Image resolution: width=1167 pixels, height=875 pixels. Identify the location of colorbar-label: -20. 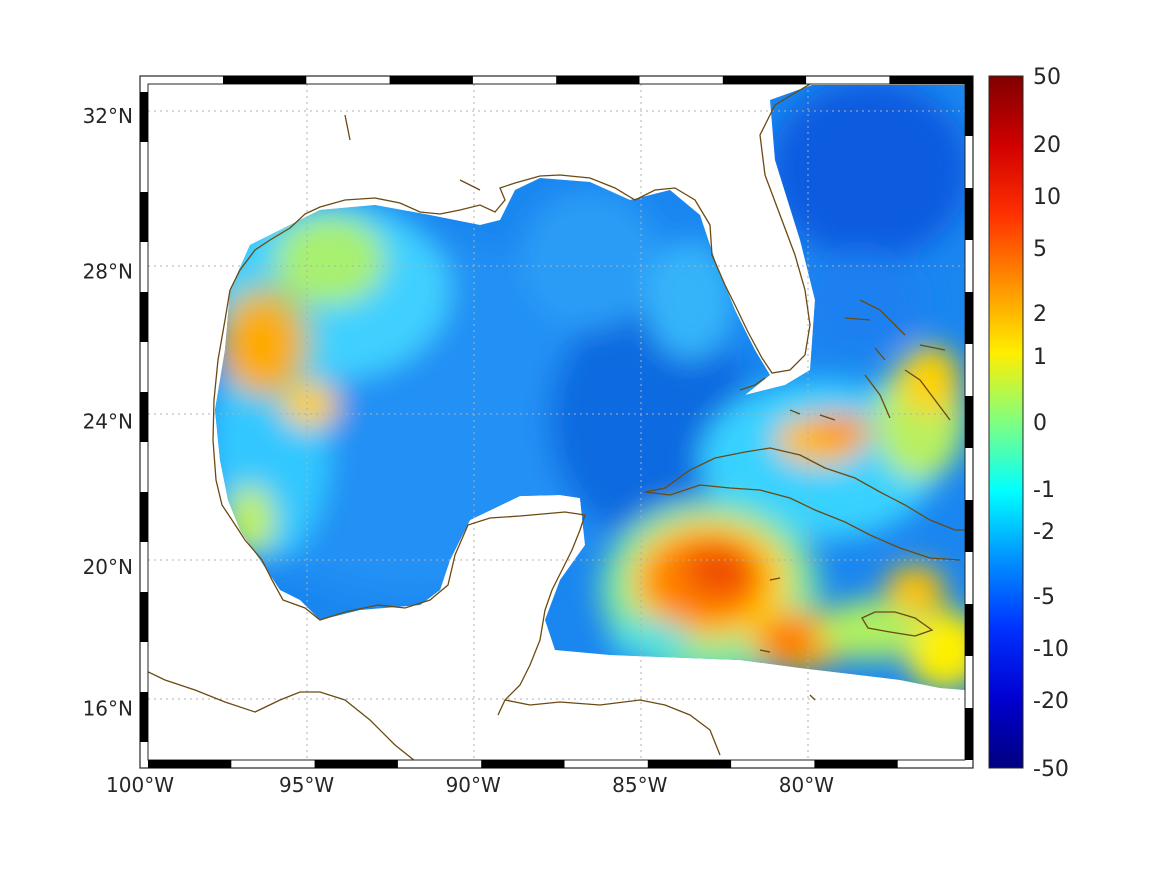
(1051, 701).